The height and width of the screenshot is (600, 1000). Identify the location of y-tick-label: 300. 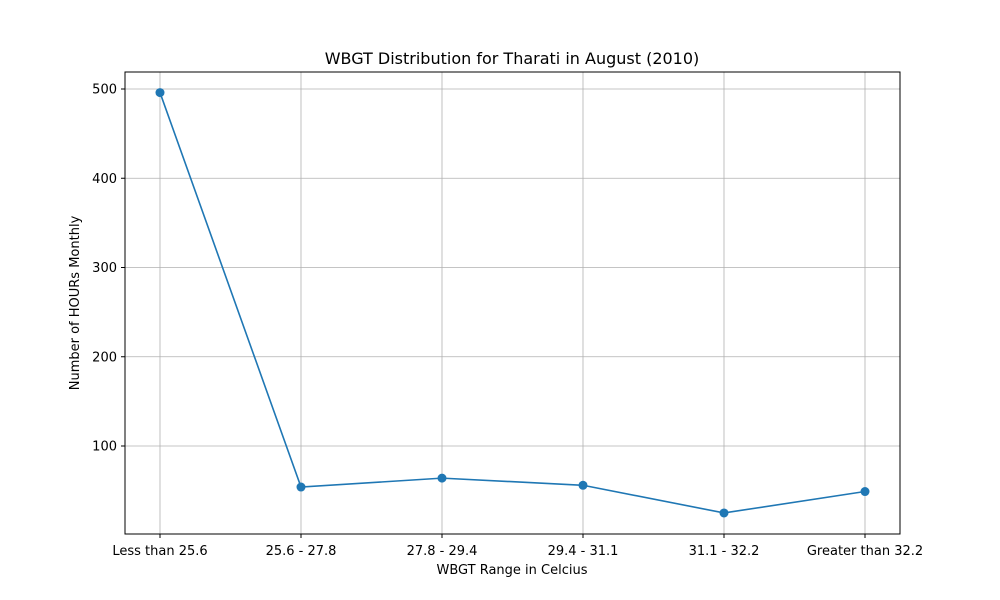
(104, 268).